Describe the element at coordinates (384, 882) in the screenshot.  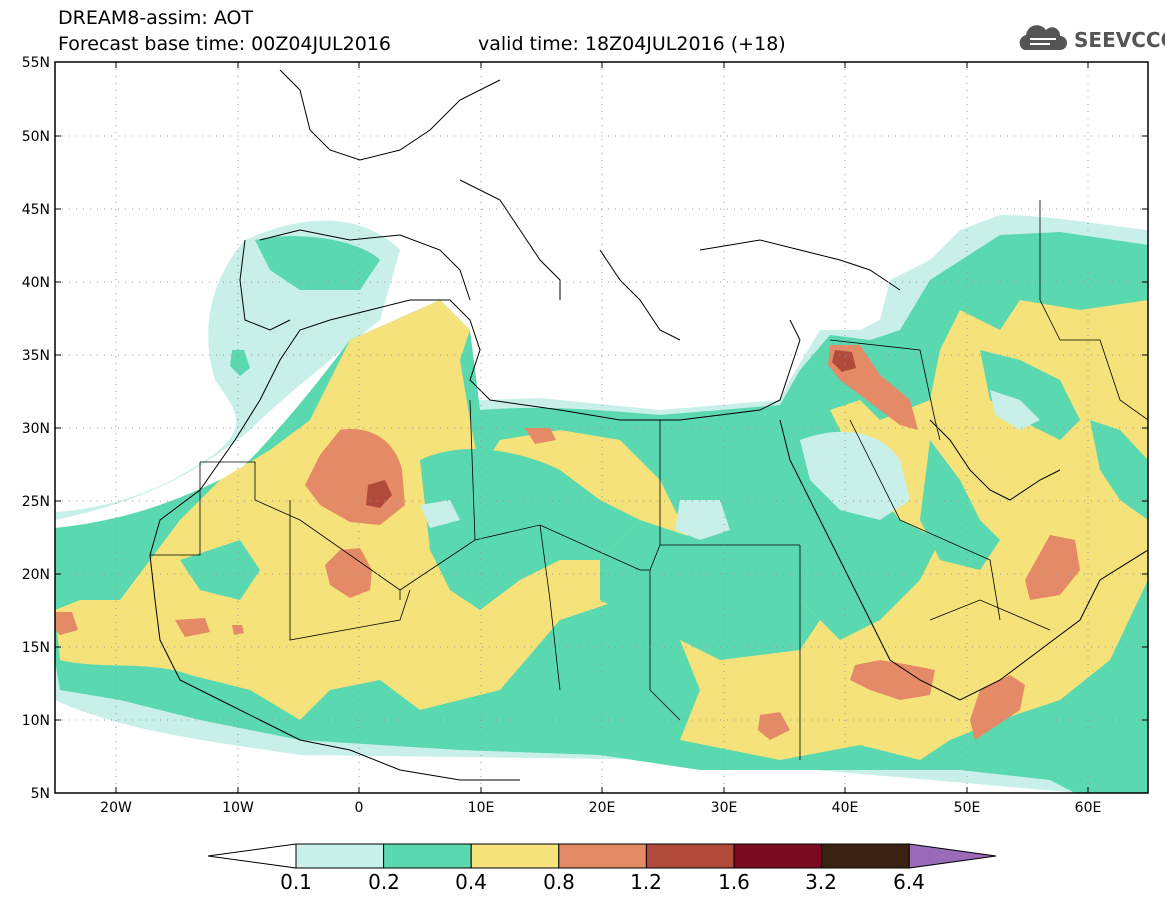
I see `colorbar-label: 0.2` at that location.